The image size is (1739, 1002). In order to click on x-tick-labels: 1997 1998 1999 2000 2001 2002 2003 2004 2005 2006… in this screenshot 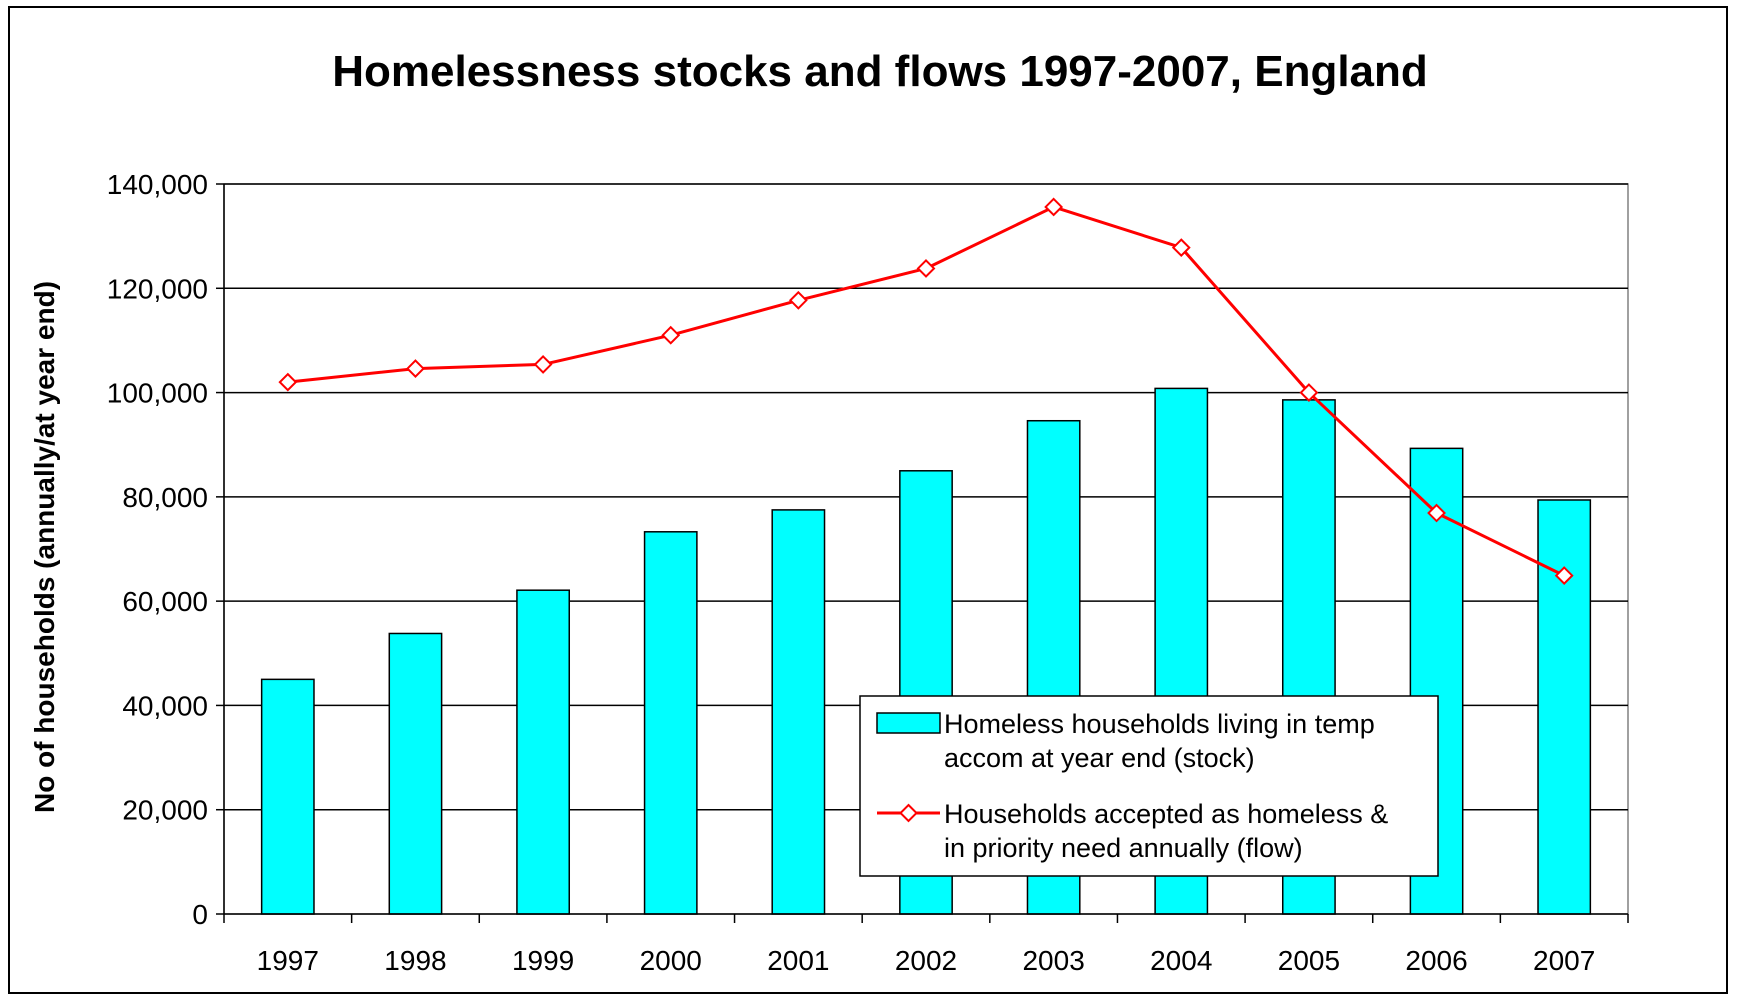, I will do `click(926, 960)`.